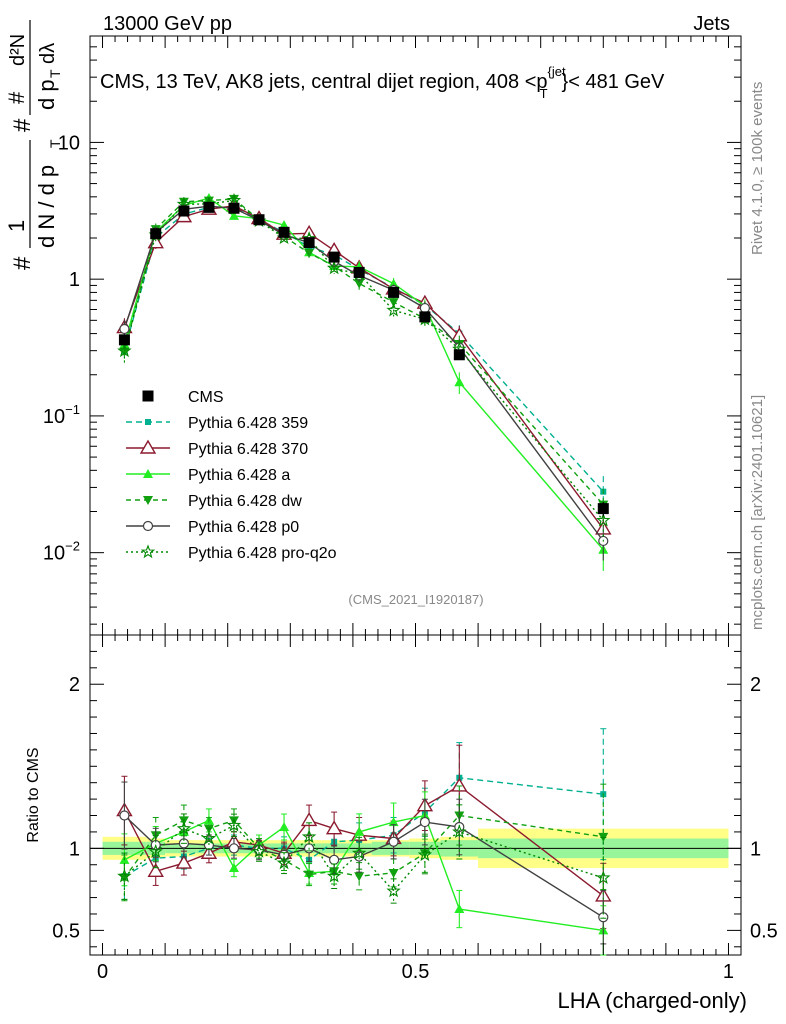 The image size is (786, 1024). I want to click on svg-text: 1, so click(16, 226).